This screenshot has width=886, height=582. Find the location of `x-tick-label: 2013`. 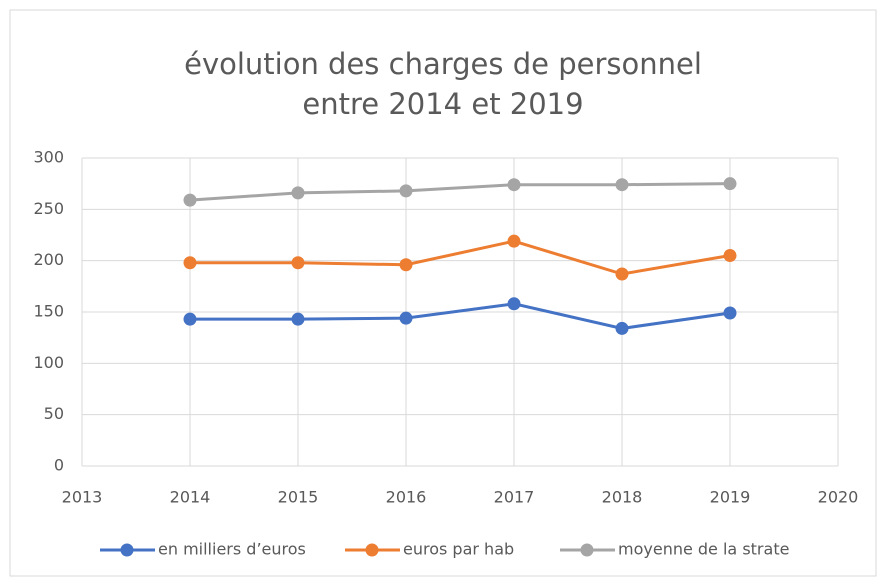

x-tick-label: 2013 is located at coordinates (82, 497).